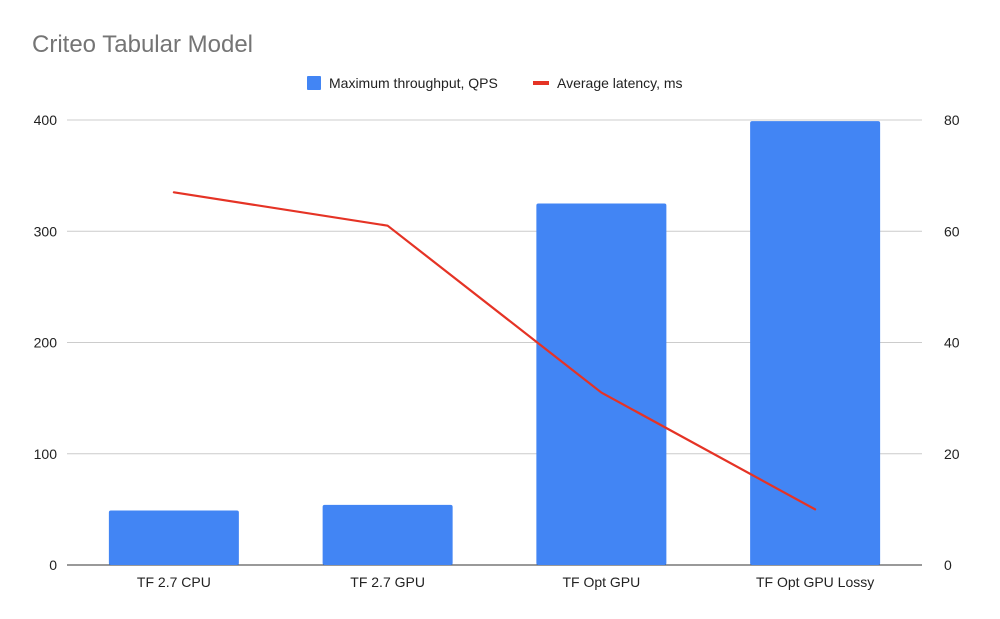  I want to click on right-axis: 0 20 40 60 80, so click(952, 342).